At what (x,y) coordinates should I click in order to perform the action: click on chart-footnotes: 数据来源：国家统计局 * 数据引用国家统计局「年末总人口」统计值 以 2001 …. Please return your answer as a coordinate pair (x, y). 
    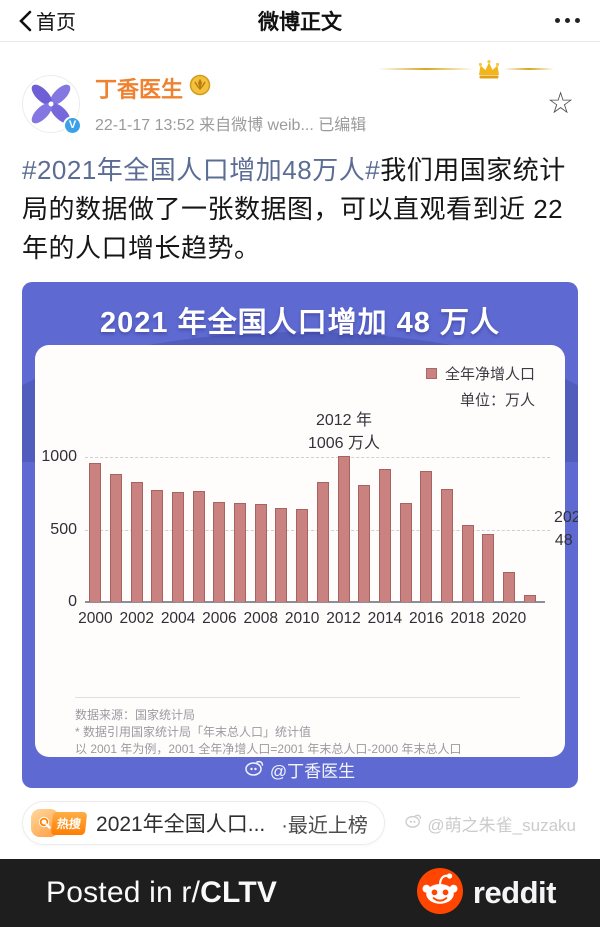
    Looking at the image, I should click on (307, 732).